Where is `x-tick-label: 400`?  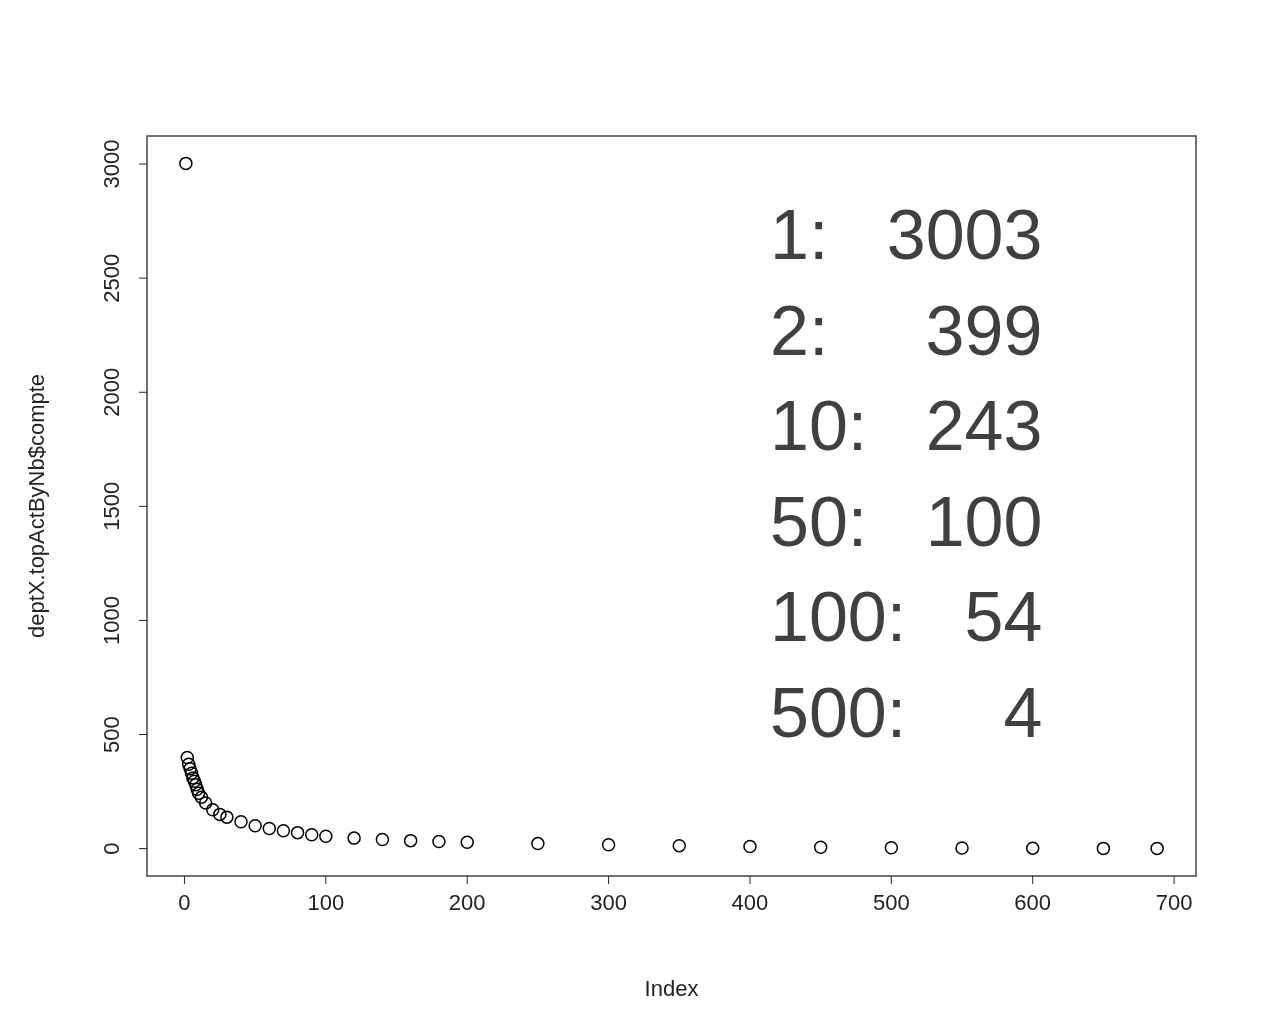 x-tick-label: 400 is located at coordinates (750, 902).